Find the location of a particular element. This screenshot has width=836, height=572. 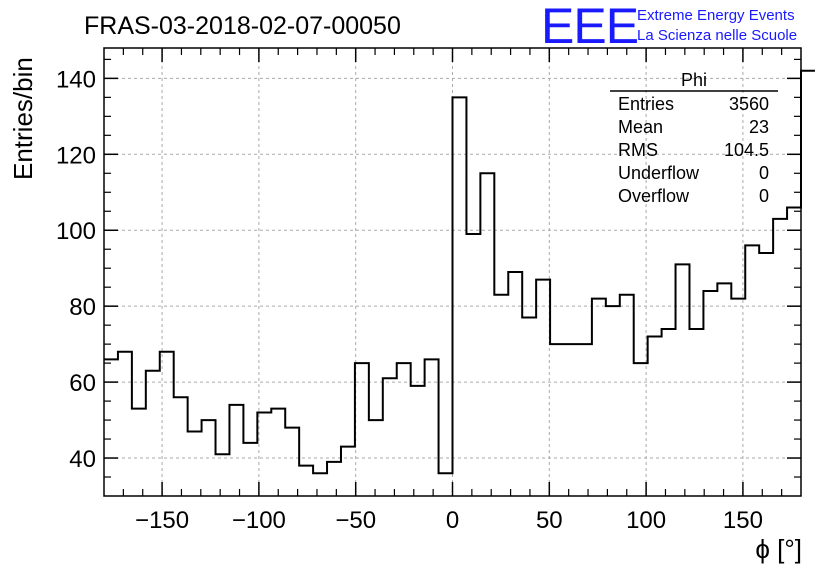

y-axis-label: Entries/bin is located at coordinates (23, 118).